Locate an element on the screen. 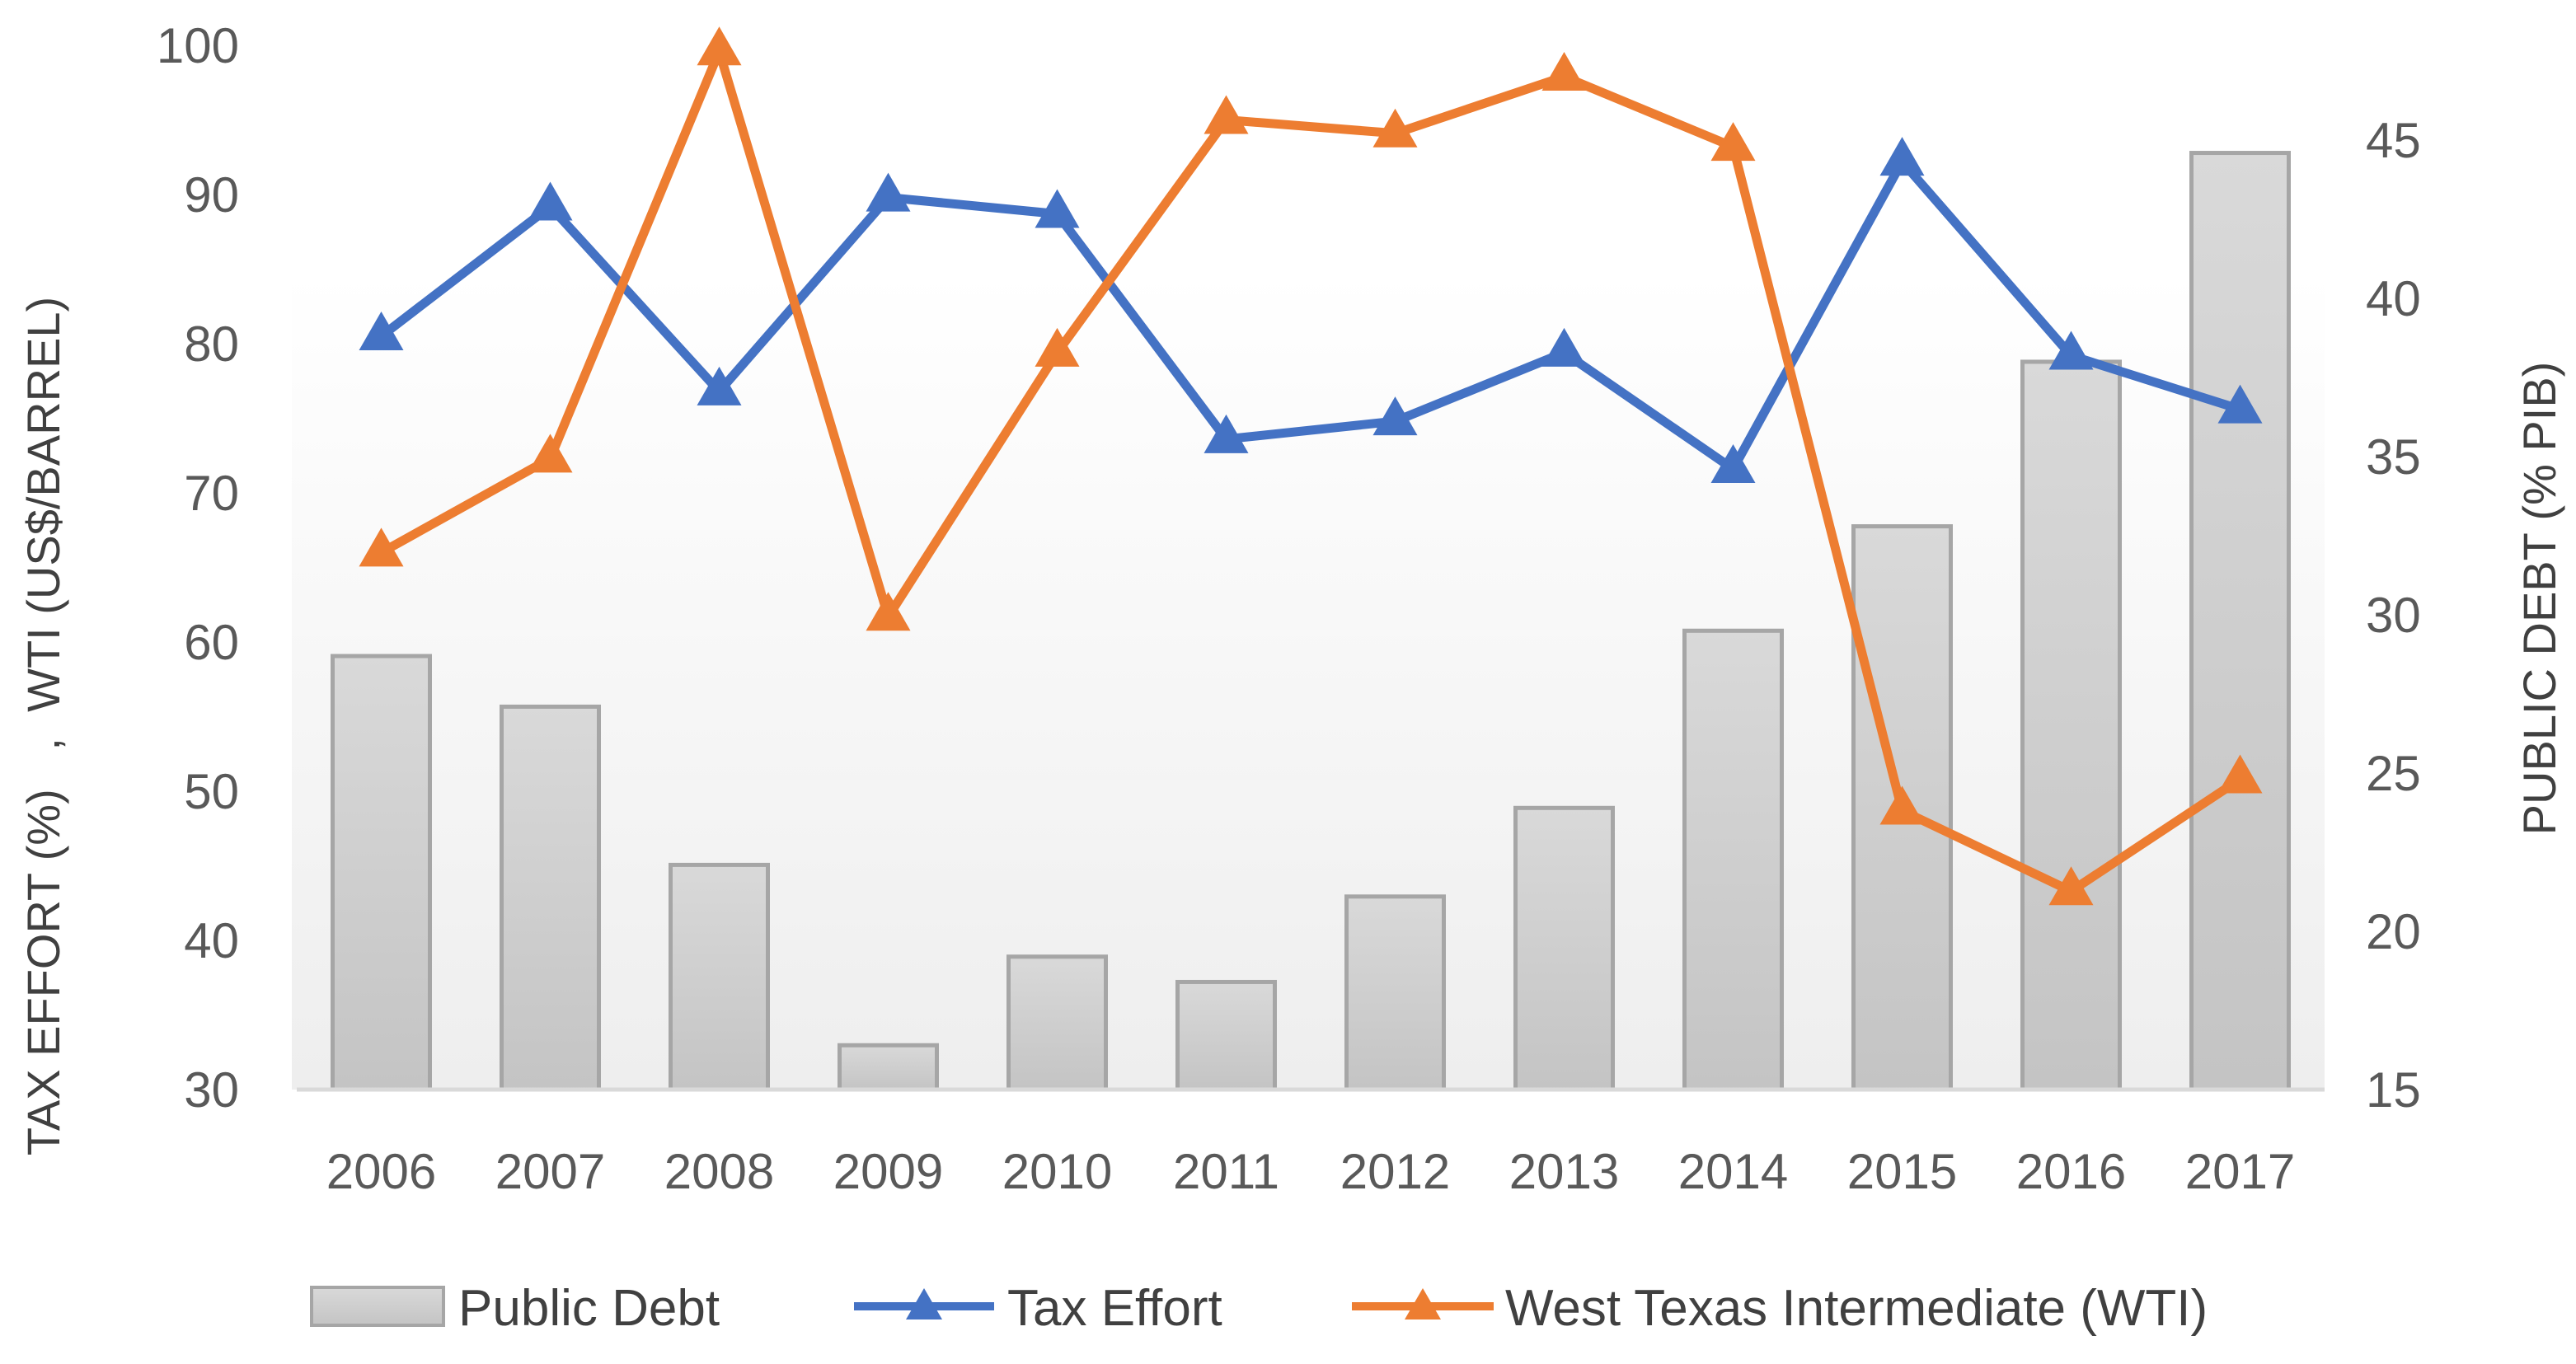 Image resolution: width=2576 pixels, height=1364 pixels. point-tax-effort-2011 is located at coordinates (1226, 433).